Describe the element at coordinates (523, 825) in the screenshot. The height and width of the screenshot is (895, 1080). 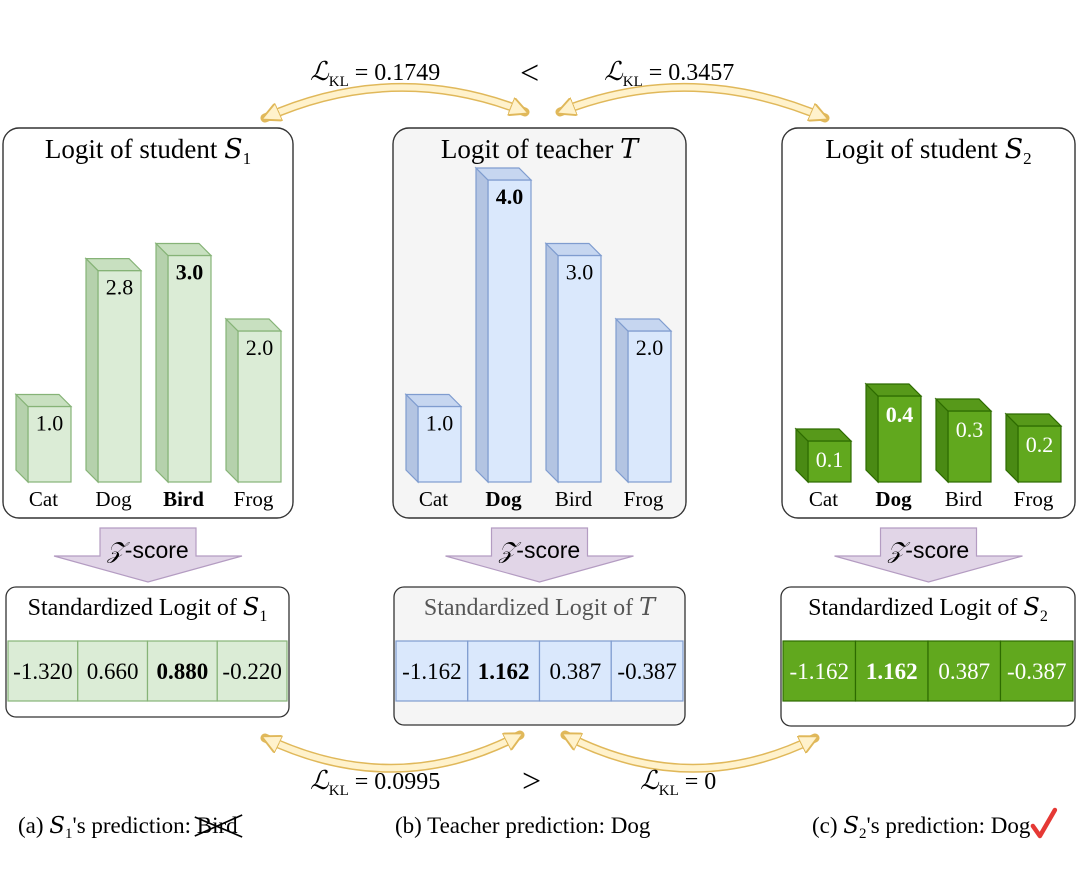
I see `caption-b: (b) Teacher prediction: Dog` at that location.